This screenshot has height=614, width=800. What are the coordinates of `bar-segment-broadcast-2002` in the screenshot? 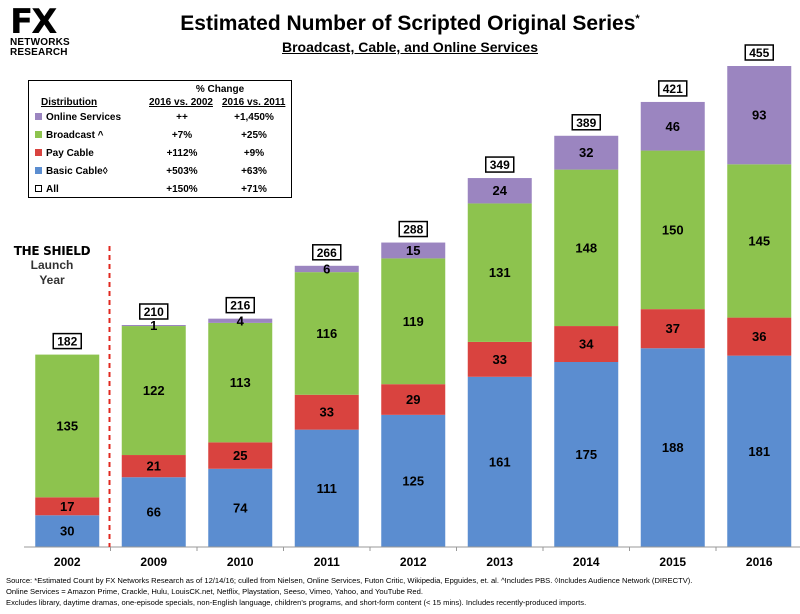 It's located at (67, 426).